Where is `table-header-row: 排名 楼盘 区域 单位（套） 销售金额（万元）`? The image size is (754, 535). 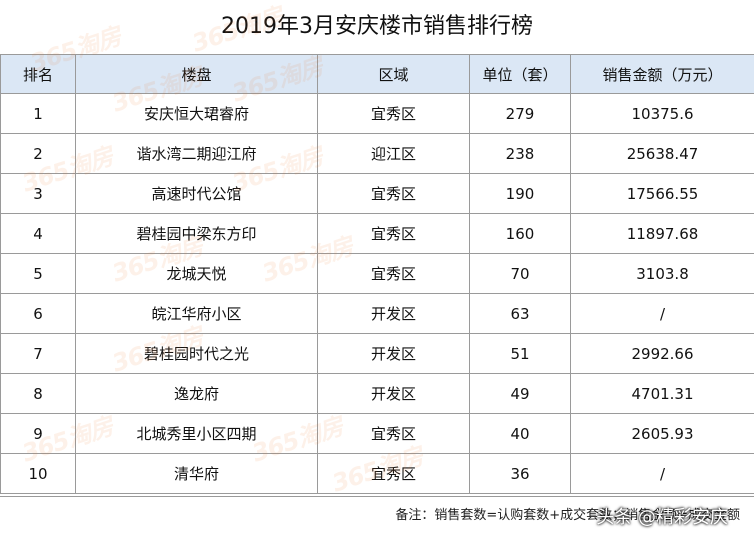
table-header-row: 排名 楼盘 区域 单位（套） 销售金额（万元） is located at coordinates (377, 74).